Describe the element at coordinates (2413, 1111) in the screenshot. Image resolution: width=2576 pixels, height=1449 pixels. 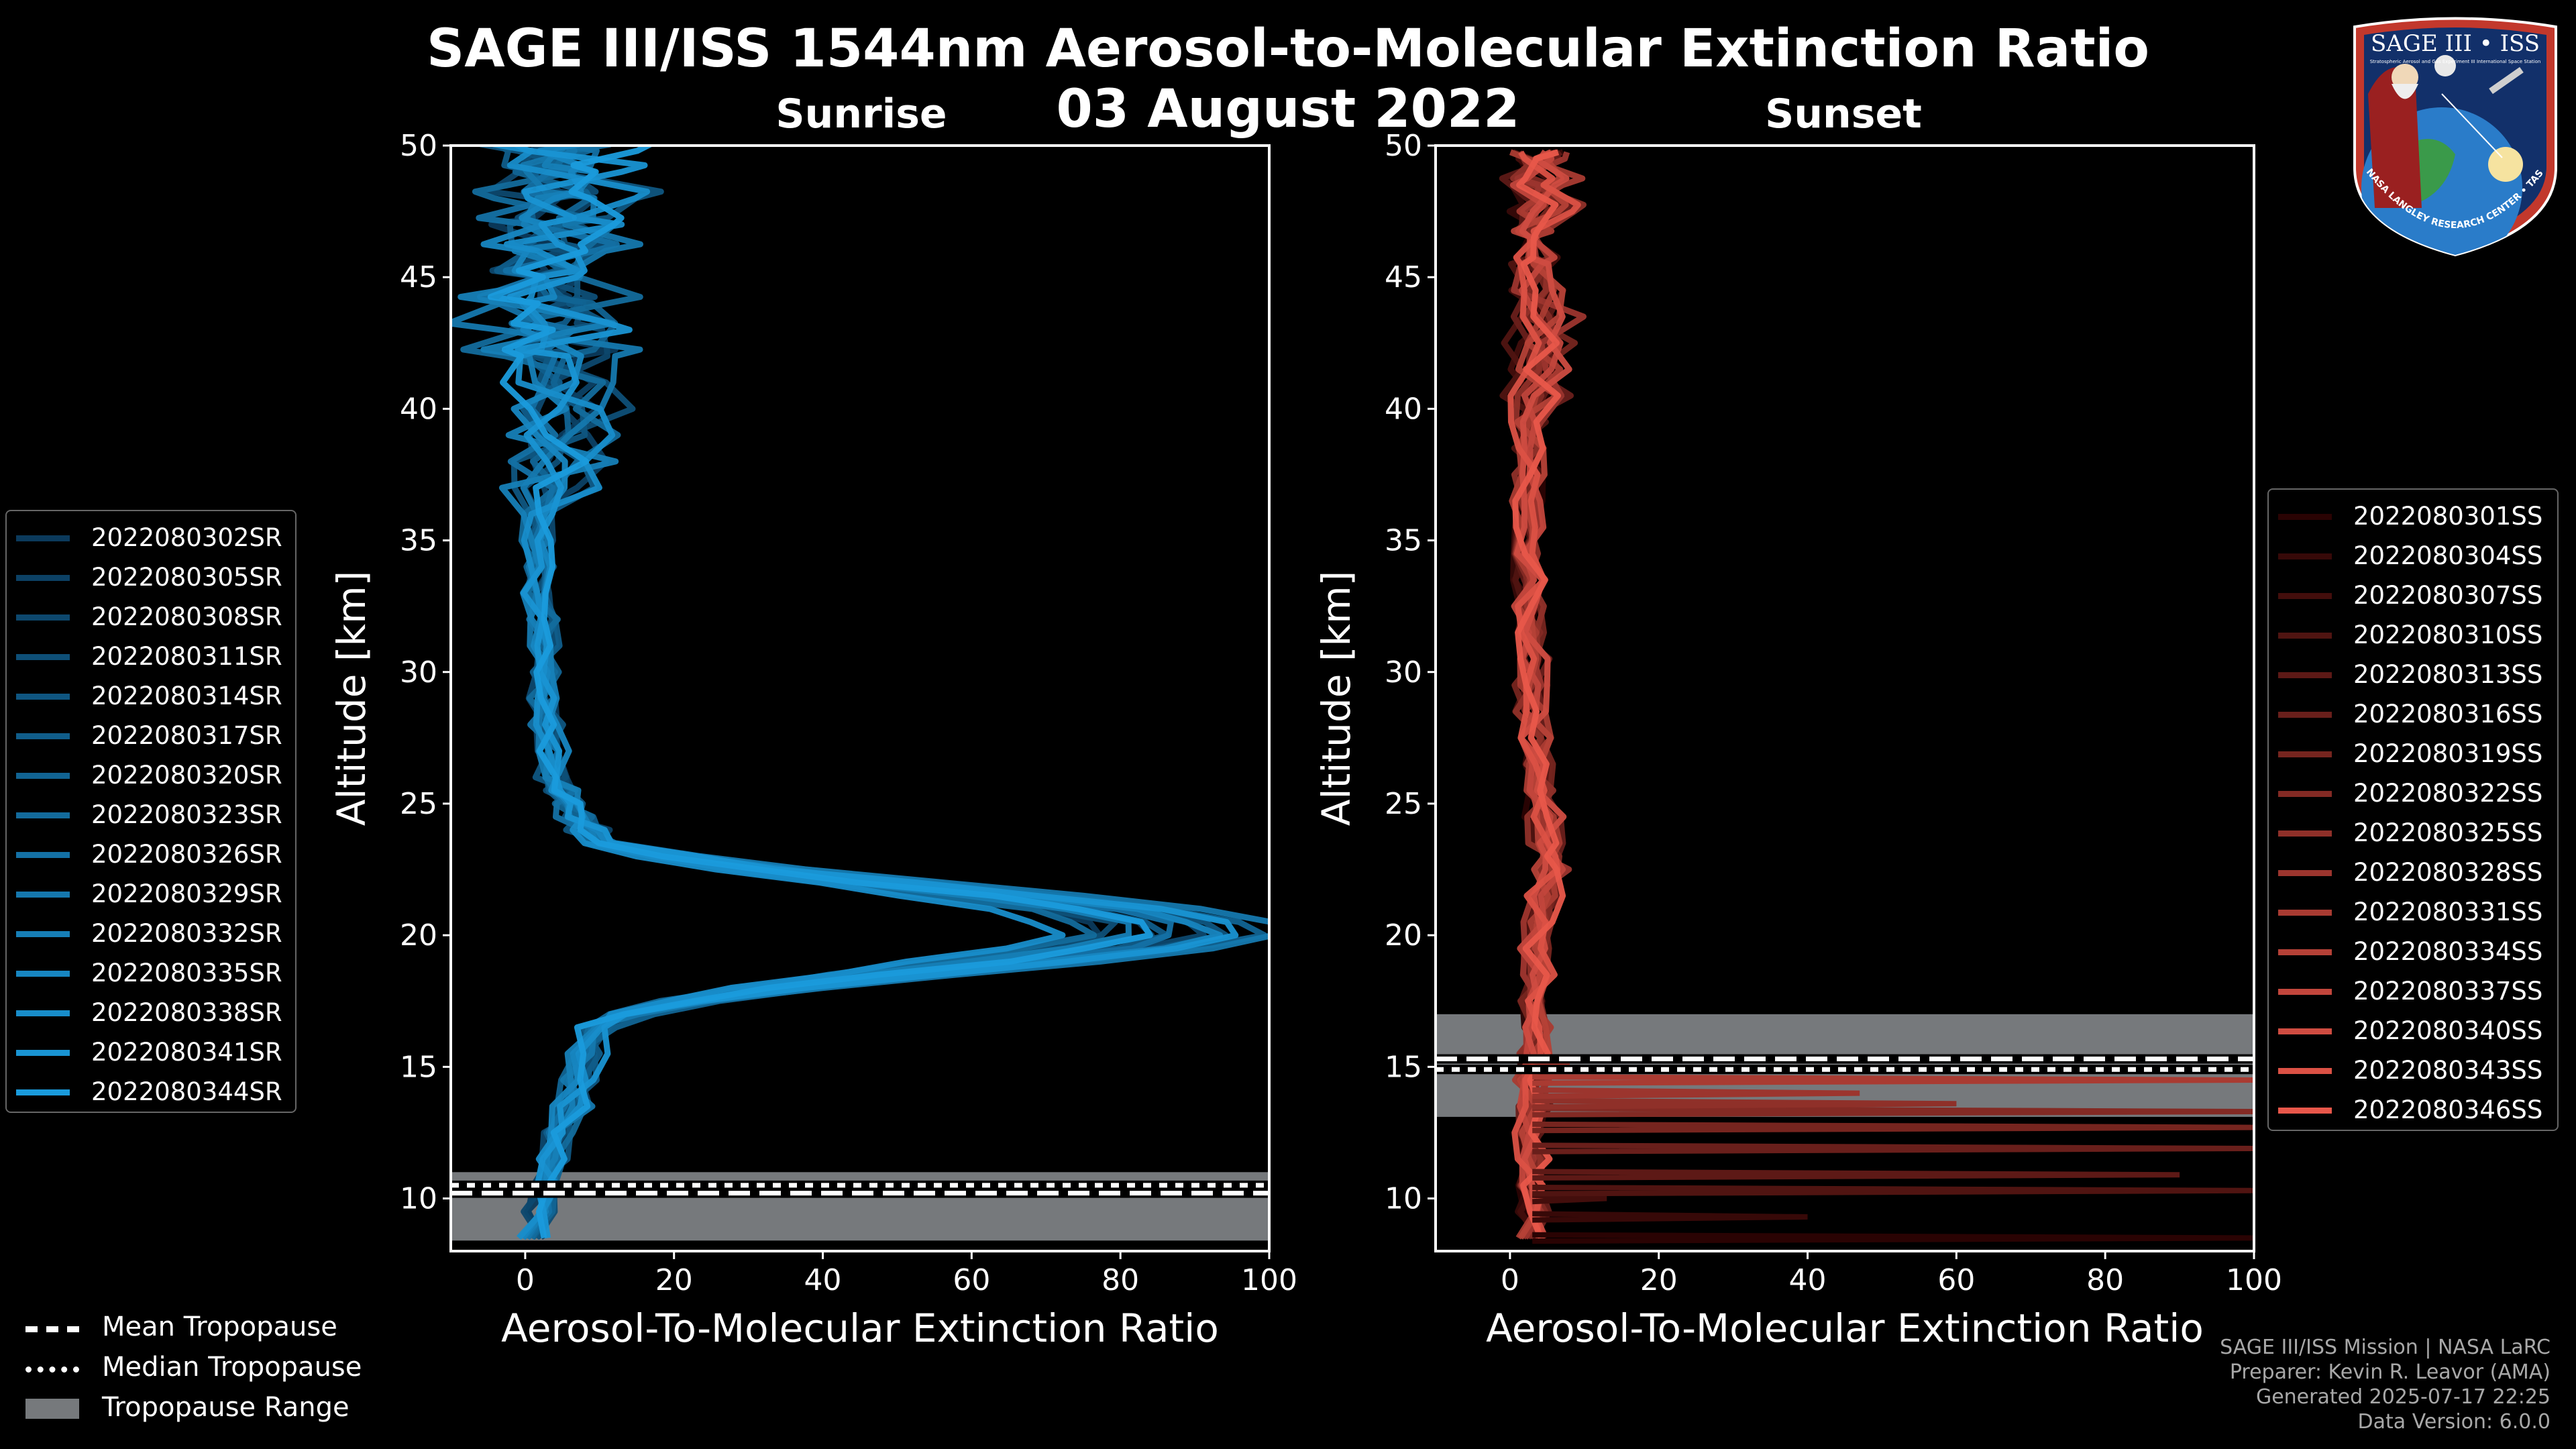
I see `sunset-legend-entry: 2022080346SS` at that location.